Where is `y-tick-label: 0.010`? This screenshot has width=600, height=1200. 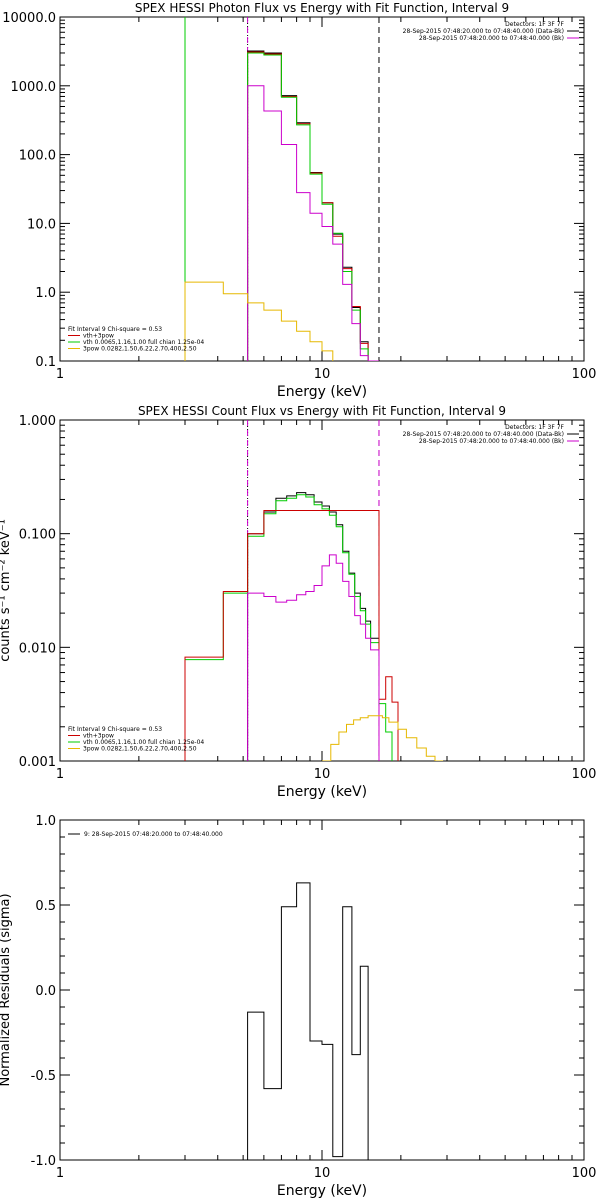
y-tick-label: 0.010 is located at coordinates (37, 648).